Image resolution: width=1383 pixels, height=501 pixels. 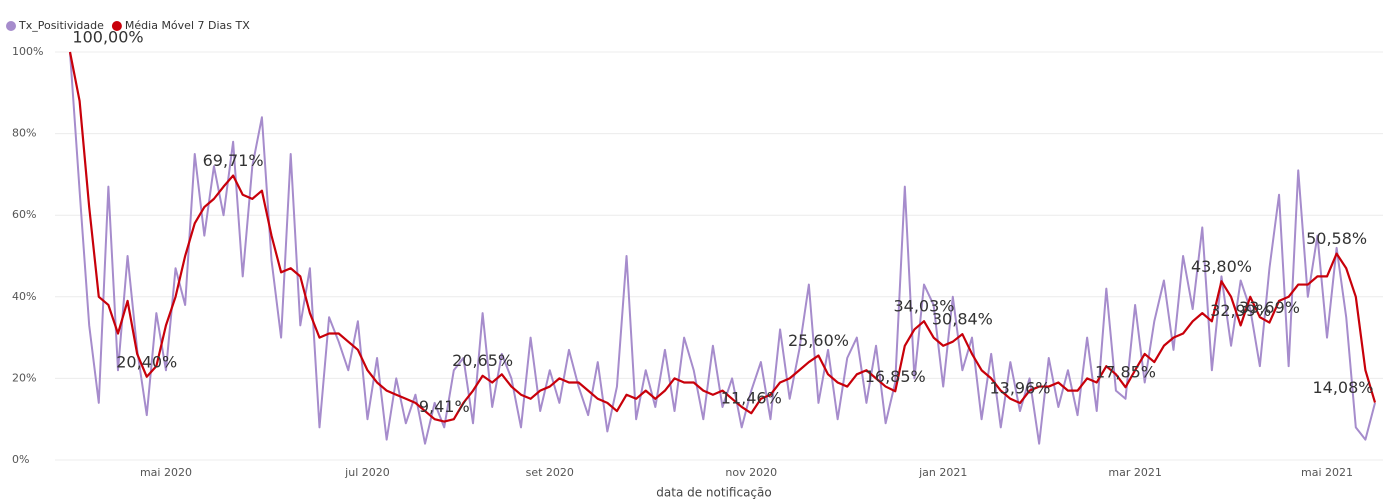 I want to click on y-tick-label: 100%, so click(x=27, y=51).